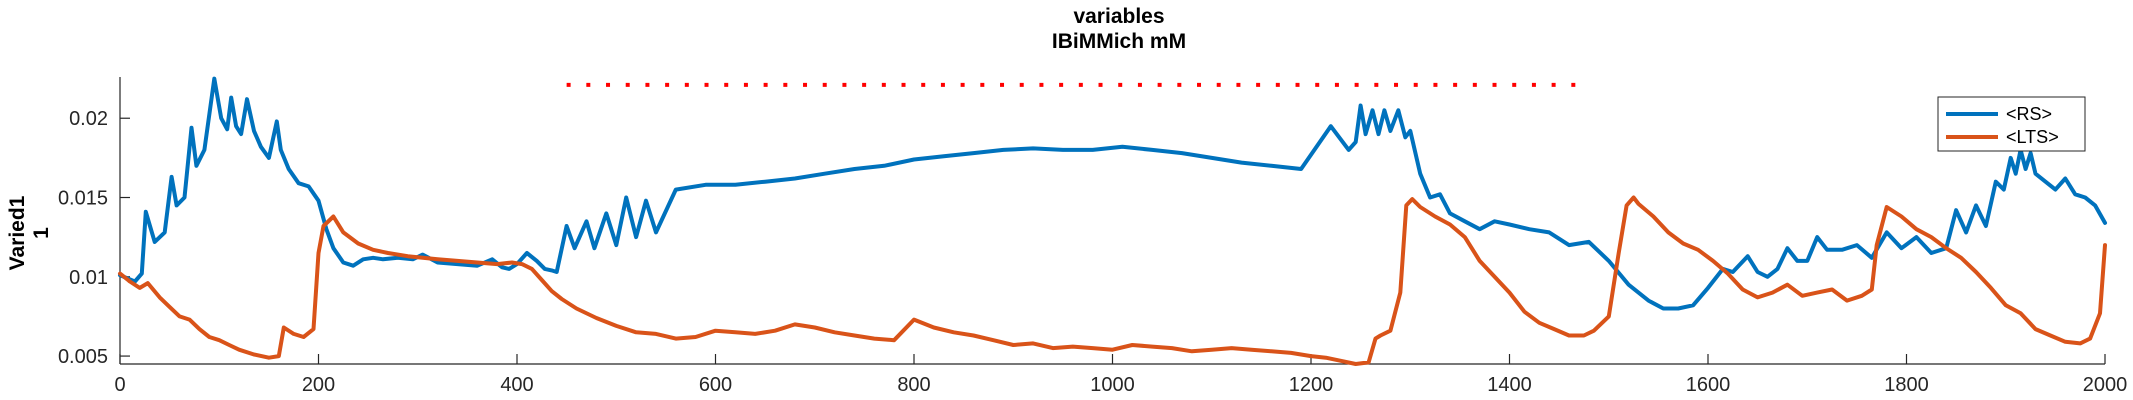  What do you see at coordinates (83, 199) in the screenshot?
I see `y-tick-label-2: 0.015` at bounding box center [83, 199].